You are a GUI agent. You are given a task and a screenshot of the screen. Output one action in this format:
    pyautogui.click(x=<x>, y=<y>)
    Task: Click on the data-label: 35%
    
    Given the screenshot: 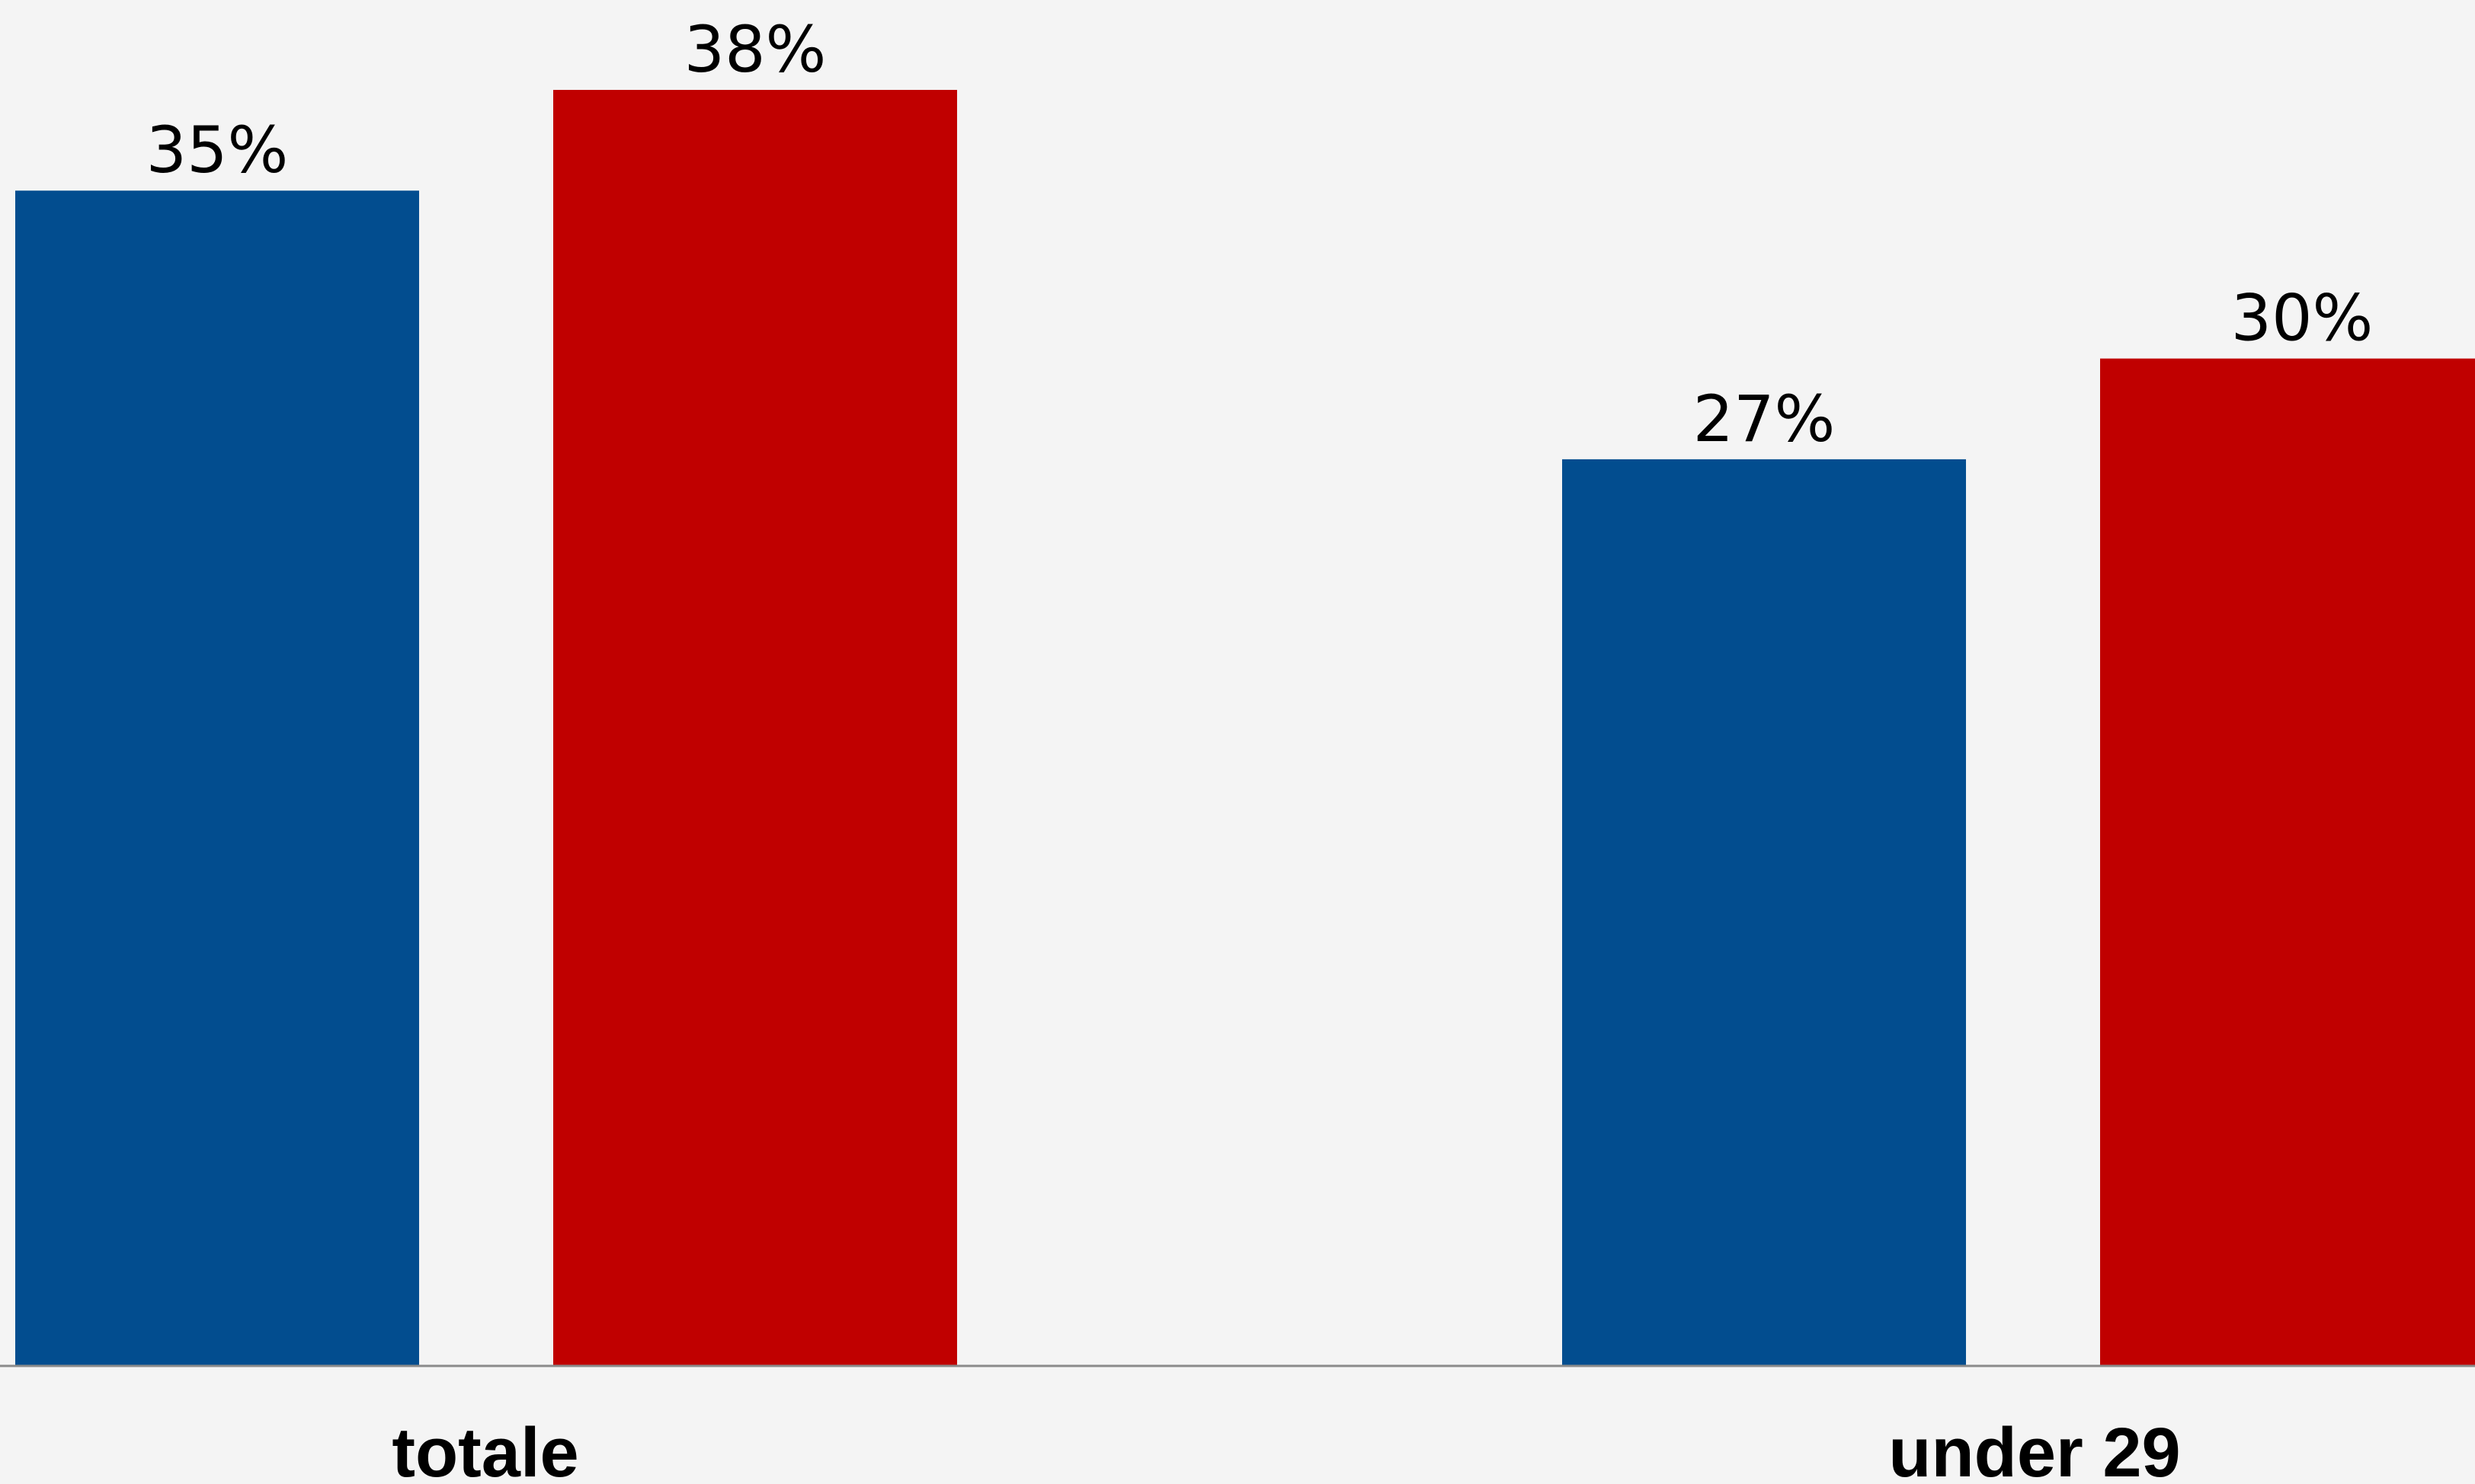 What is the action you would take?
    pyautogui.click(x=218, y=150)
    